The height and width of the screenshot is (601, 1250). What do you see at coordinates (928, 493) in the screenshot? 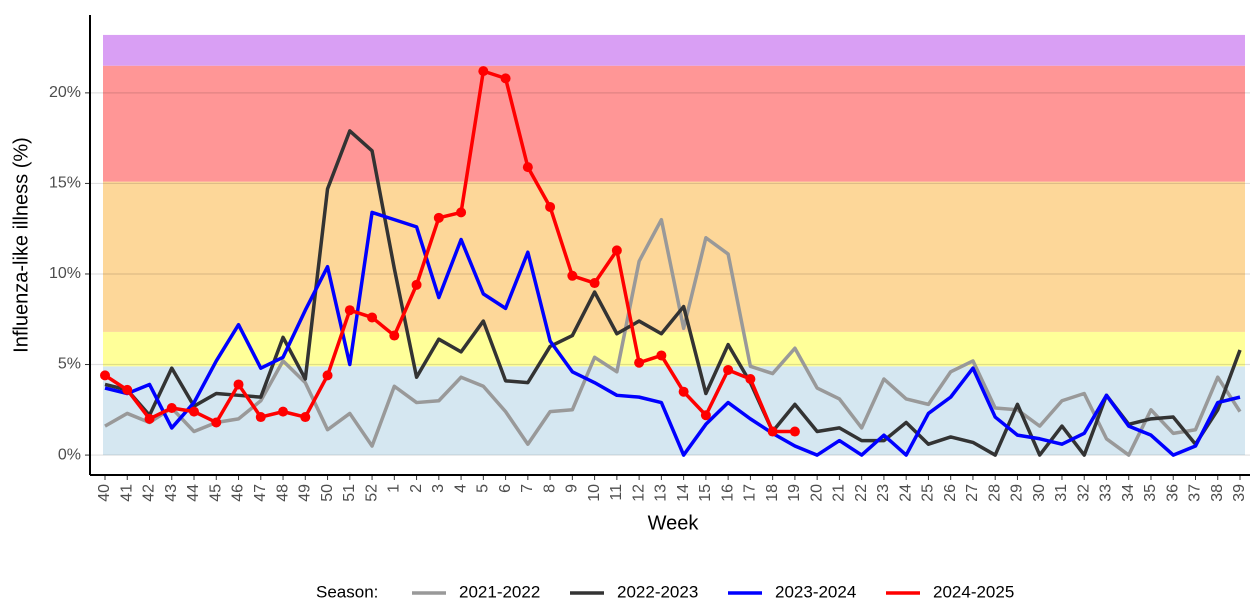
I see `x-tick-label: 25` at bounding box center [928, 493].